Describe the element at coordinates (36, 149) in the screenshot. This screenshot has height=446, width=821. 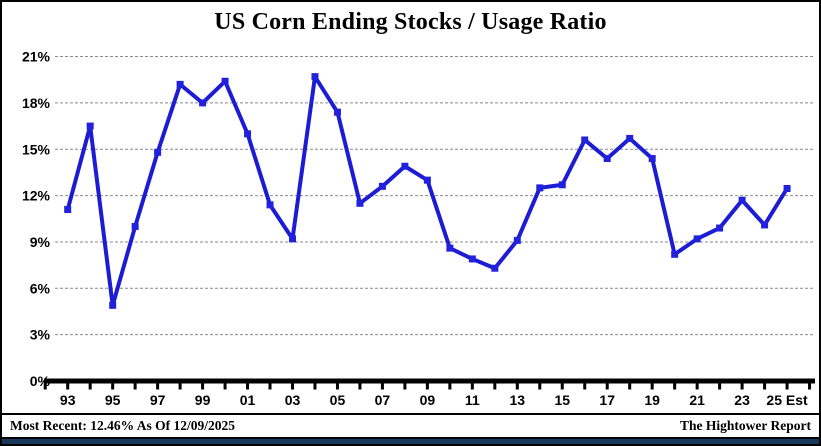
I see `y-axis-label: 15%` at that location.